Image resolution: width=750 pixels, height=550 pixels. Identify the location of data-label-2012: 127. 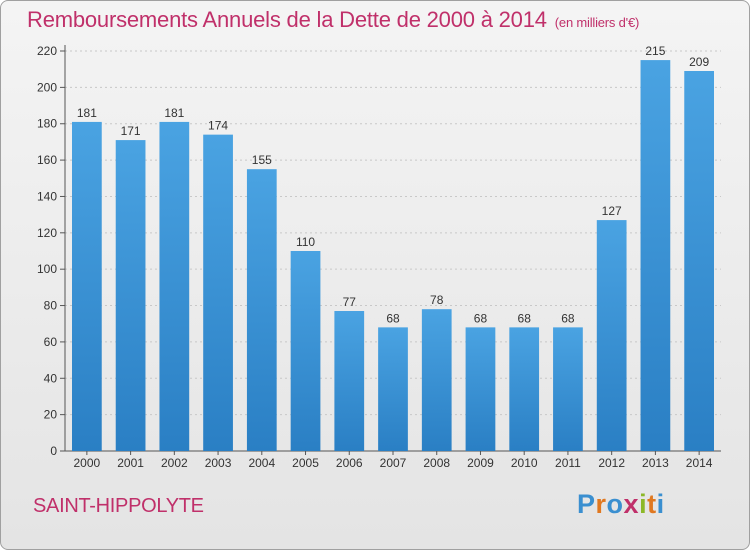
(612, 211).